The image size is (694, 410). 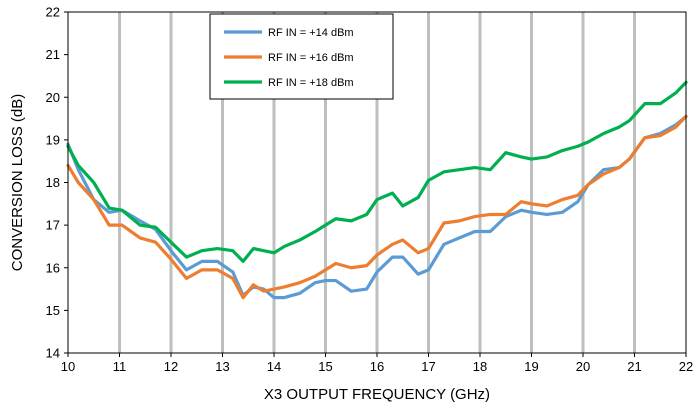 I want to click on x-tick-label: 11, so click(x=120, y=366).